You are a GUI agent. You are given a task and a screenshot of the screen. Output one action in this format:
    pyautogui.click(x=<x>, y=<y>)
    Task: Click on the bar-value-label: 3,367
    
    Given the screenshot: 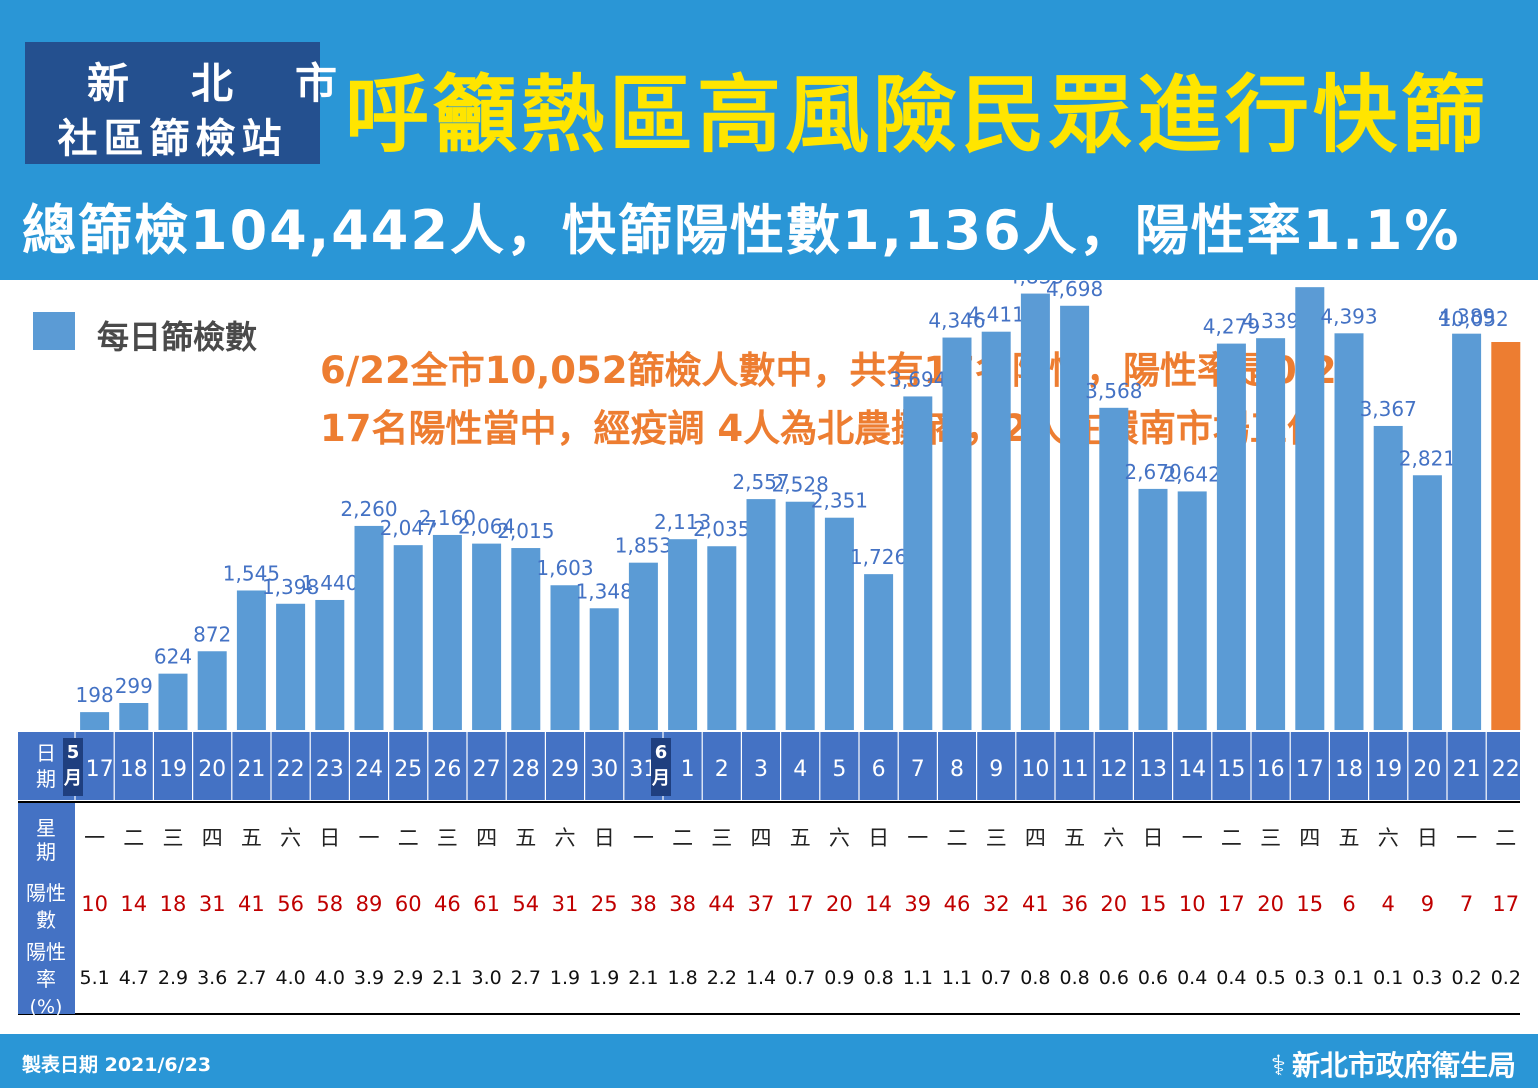 What is the action you would take?
    pyautogui.click(x=1388, y=409)
    